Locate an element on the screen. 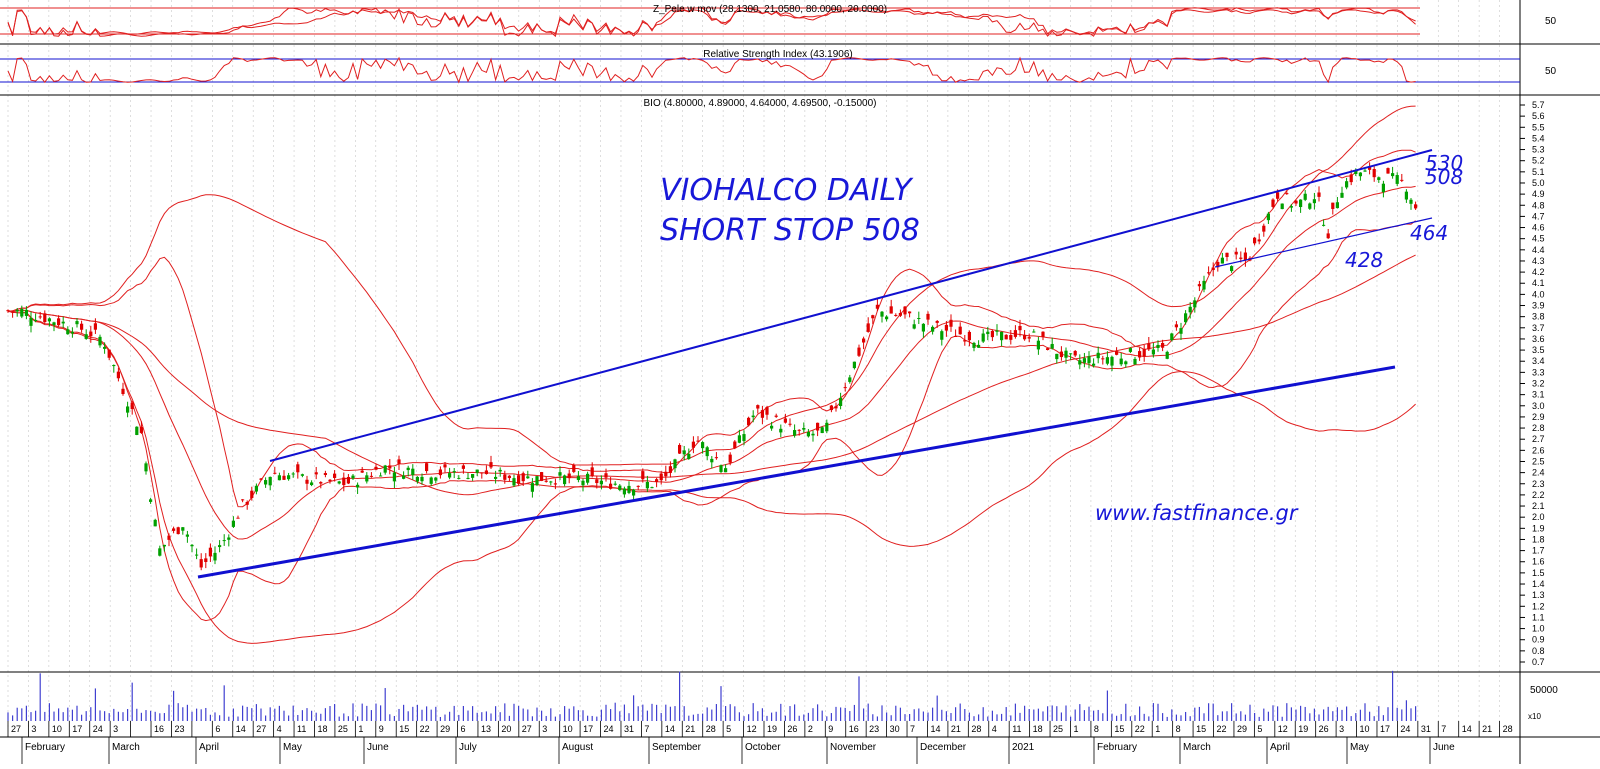 The height and width of the screenshot is (769, 1600). rsi-label: Relative Strength Index (43.1906) is located at coordinates (778, 54).